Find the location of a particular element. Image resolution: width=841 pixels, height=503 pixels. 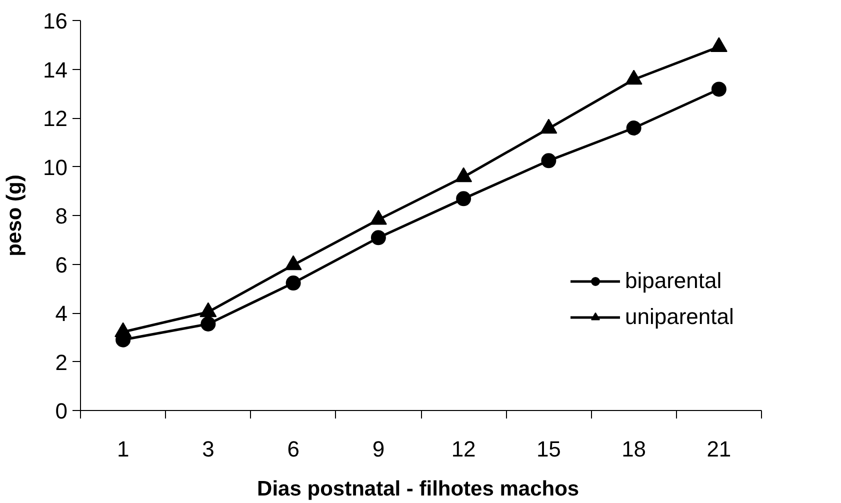

y-tick-label: 10 is located at coordinates (55, 167).